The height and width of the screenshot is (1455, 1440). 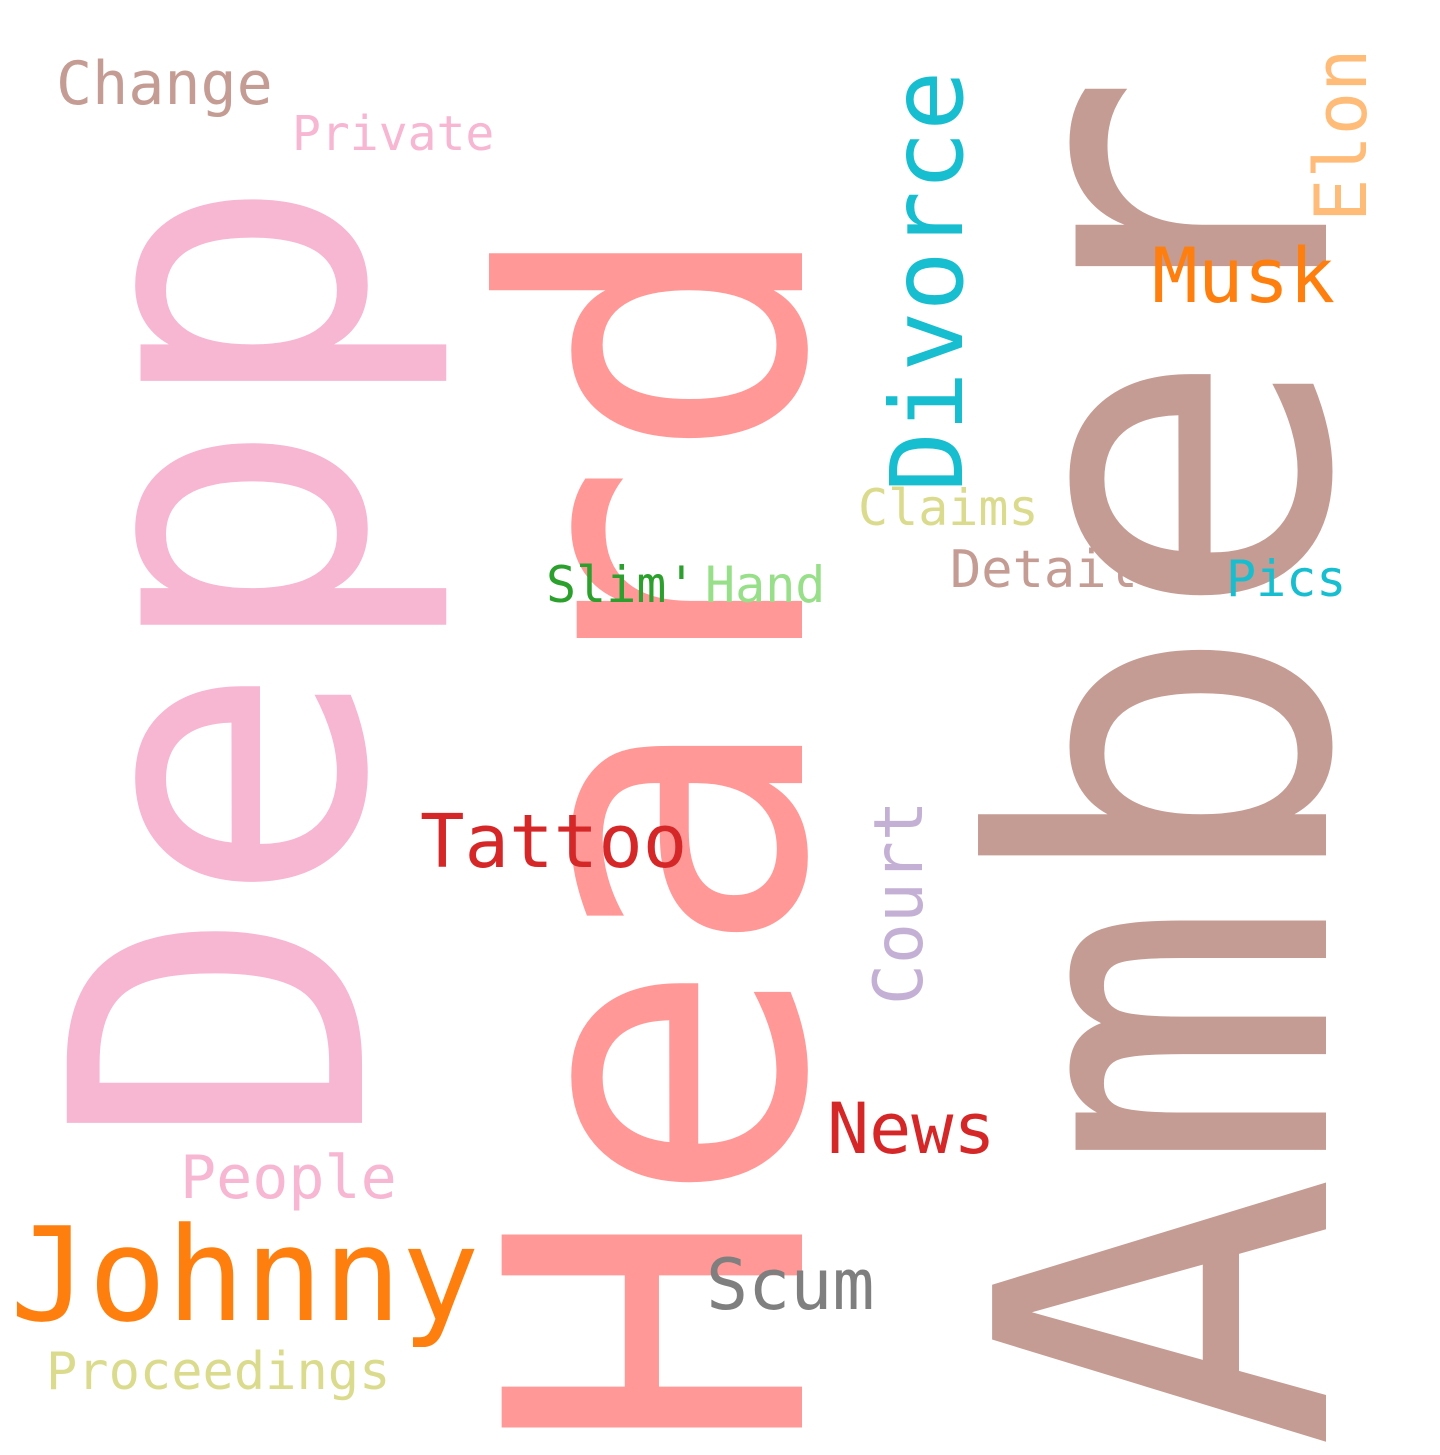 I want to click on word-details: Details, so click(x=1060, y=570).